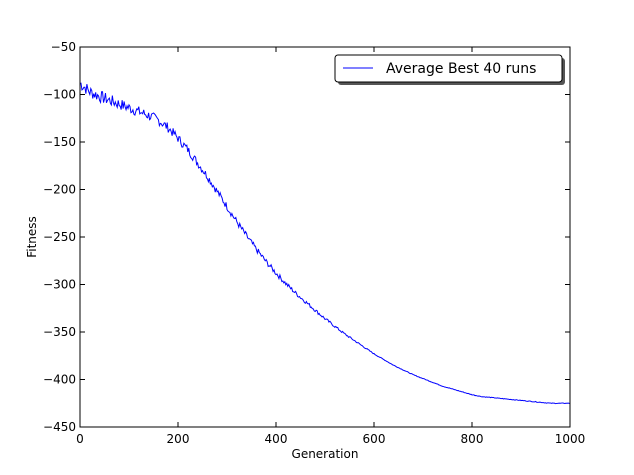 The image size is (634, 475). What do you see at coordinates (570, 439) in the screenshot?
I see `x-tick-label: 1000` at bounding box center [570, 439].